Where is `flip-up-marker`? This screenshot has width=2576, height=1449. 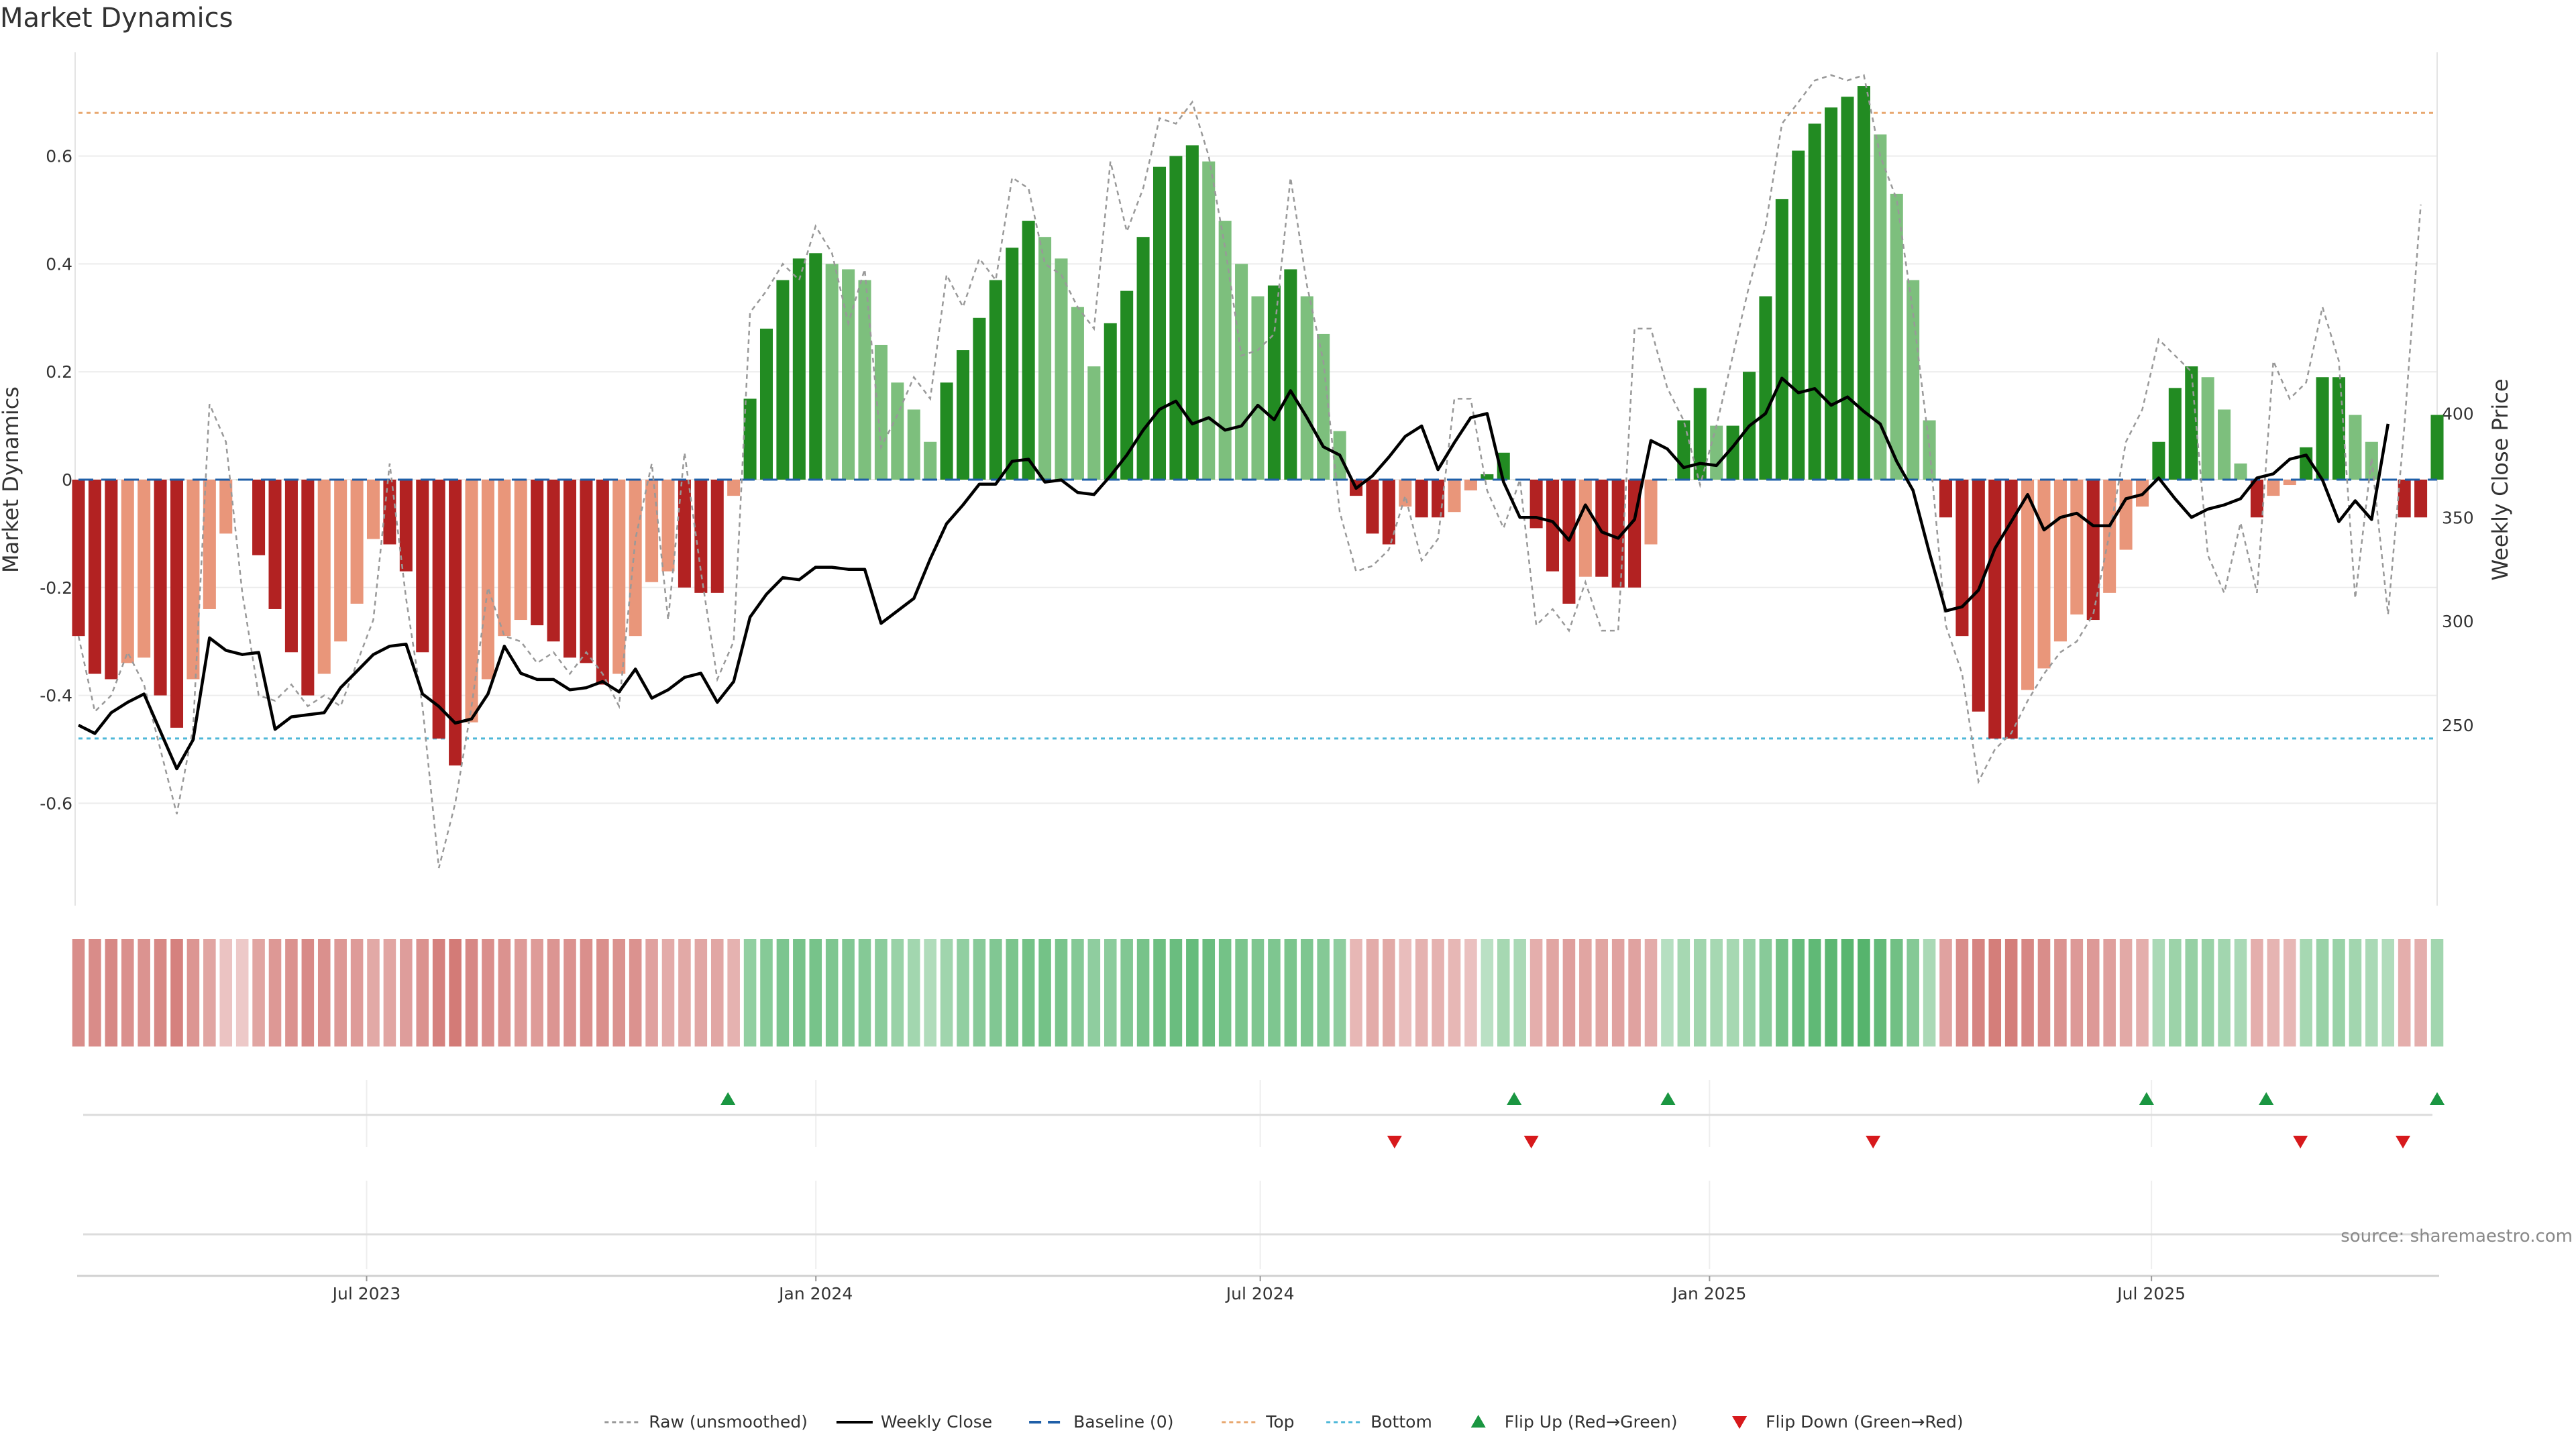
flip-up-marker is located at coordinates (2266, 1098).